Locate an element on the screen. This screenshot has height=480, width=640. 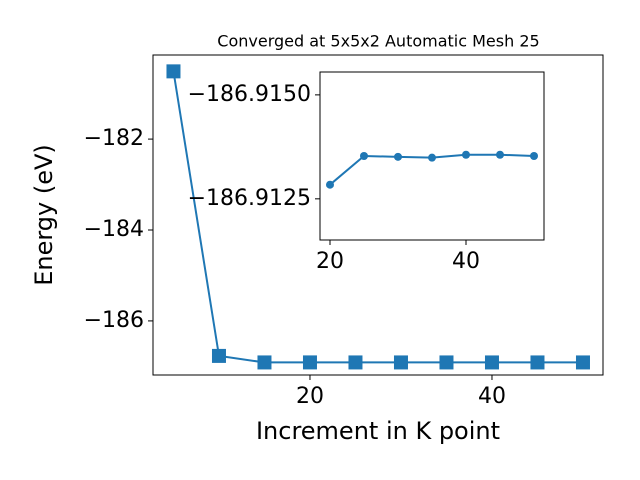
y-axis-label: Energy (eV) is located at coordinates (44, 215).